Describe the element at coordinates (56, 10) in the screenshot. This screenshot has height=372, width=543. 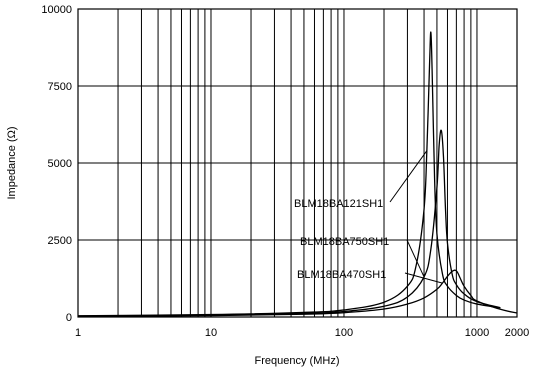
I see `y-tick-label: 10000` at that location.